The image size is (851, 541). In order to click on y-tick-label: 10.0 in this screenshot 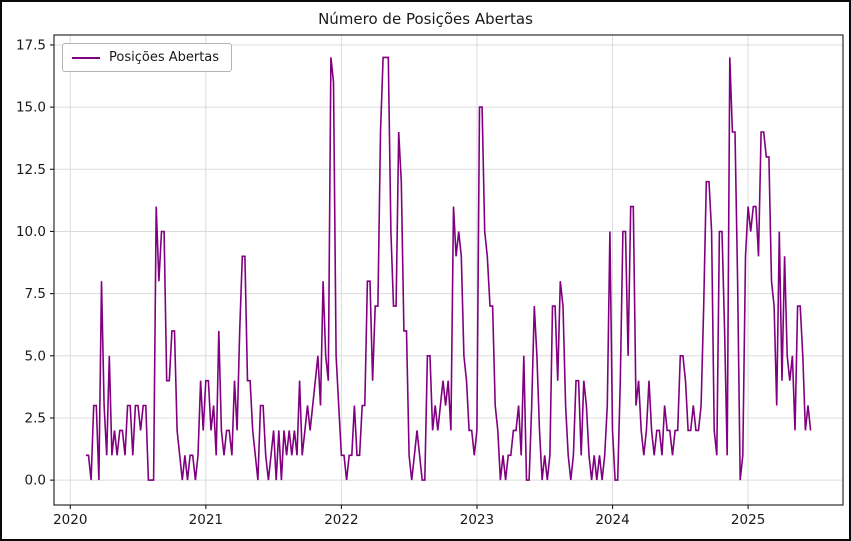, I will do `click(31, 232)`.